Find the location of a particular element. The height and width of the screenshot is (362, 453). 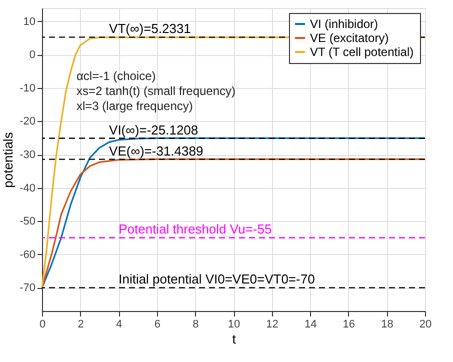

x-tick-label: 16 is located at coordinates (349, 324).